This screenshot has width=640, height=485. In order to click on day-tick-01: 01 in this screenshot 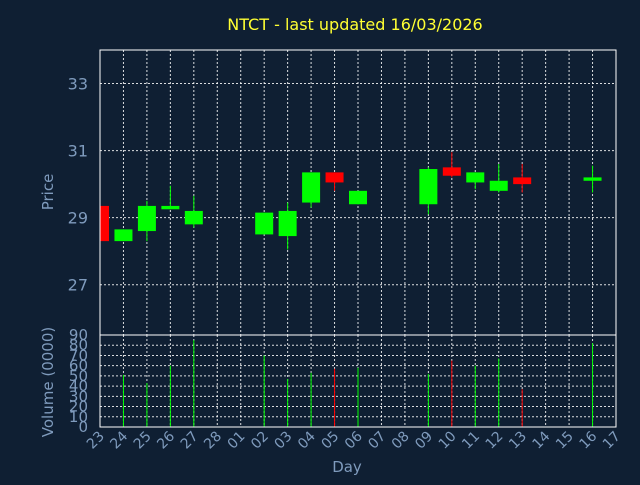, I will do `click(237, 441)`.